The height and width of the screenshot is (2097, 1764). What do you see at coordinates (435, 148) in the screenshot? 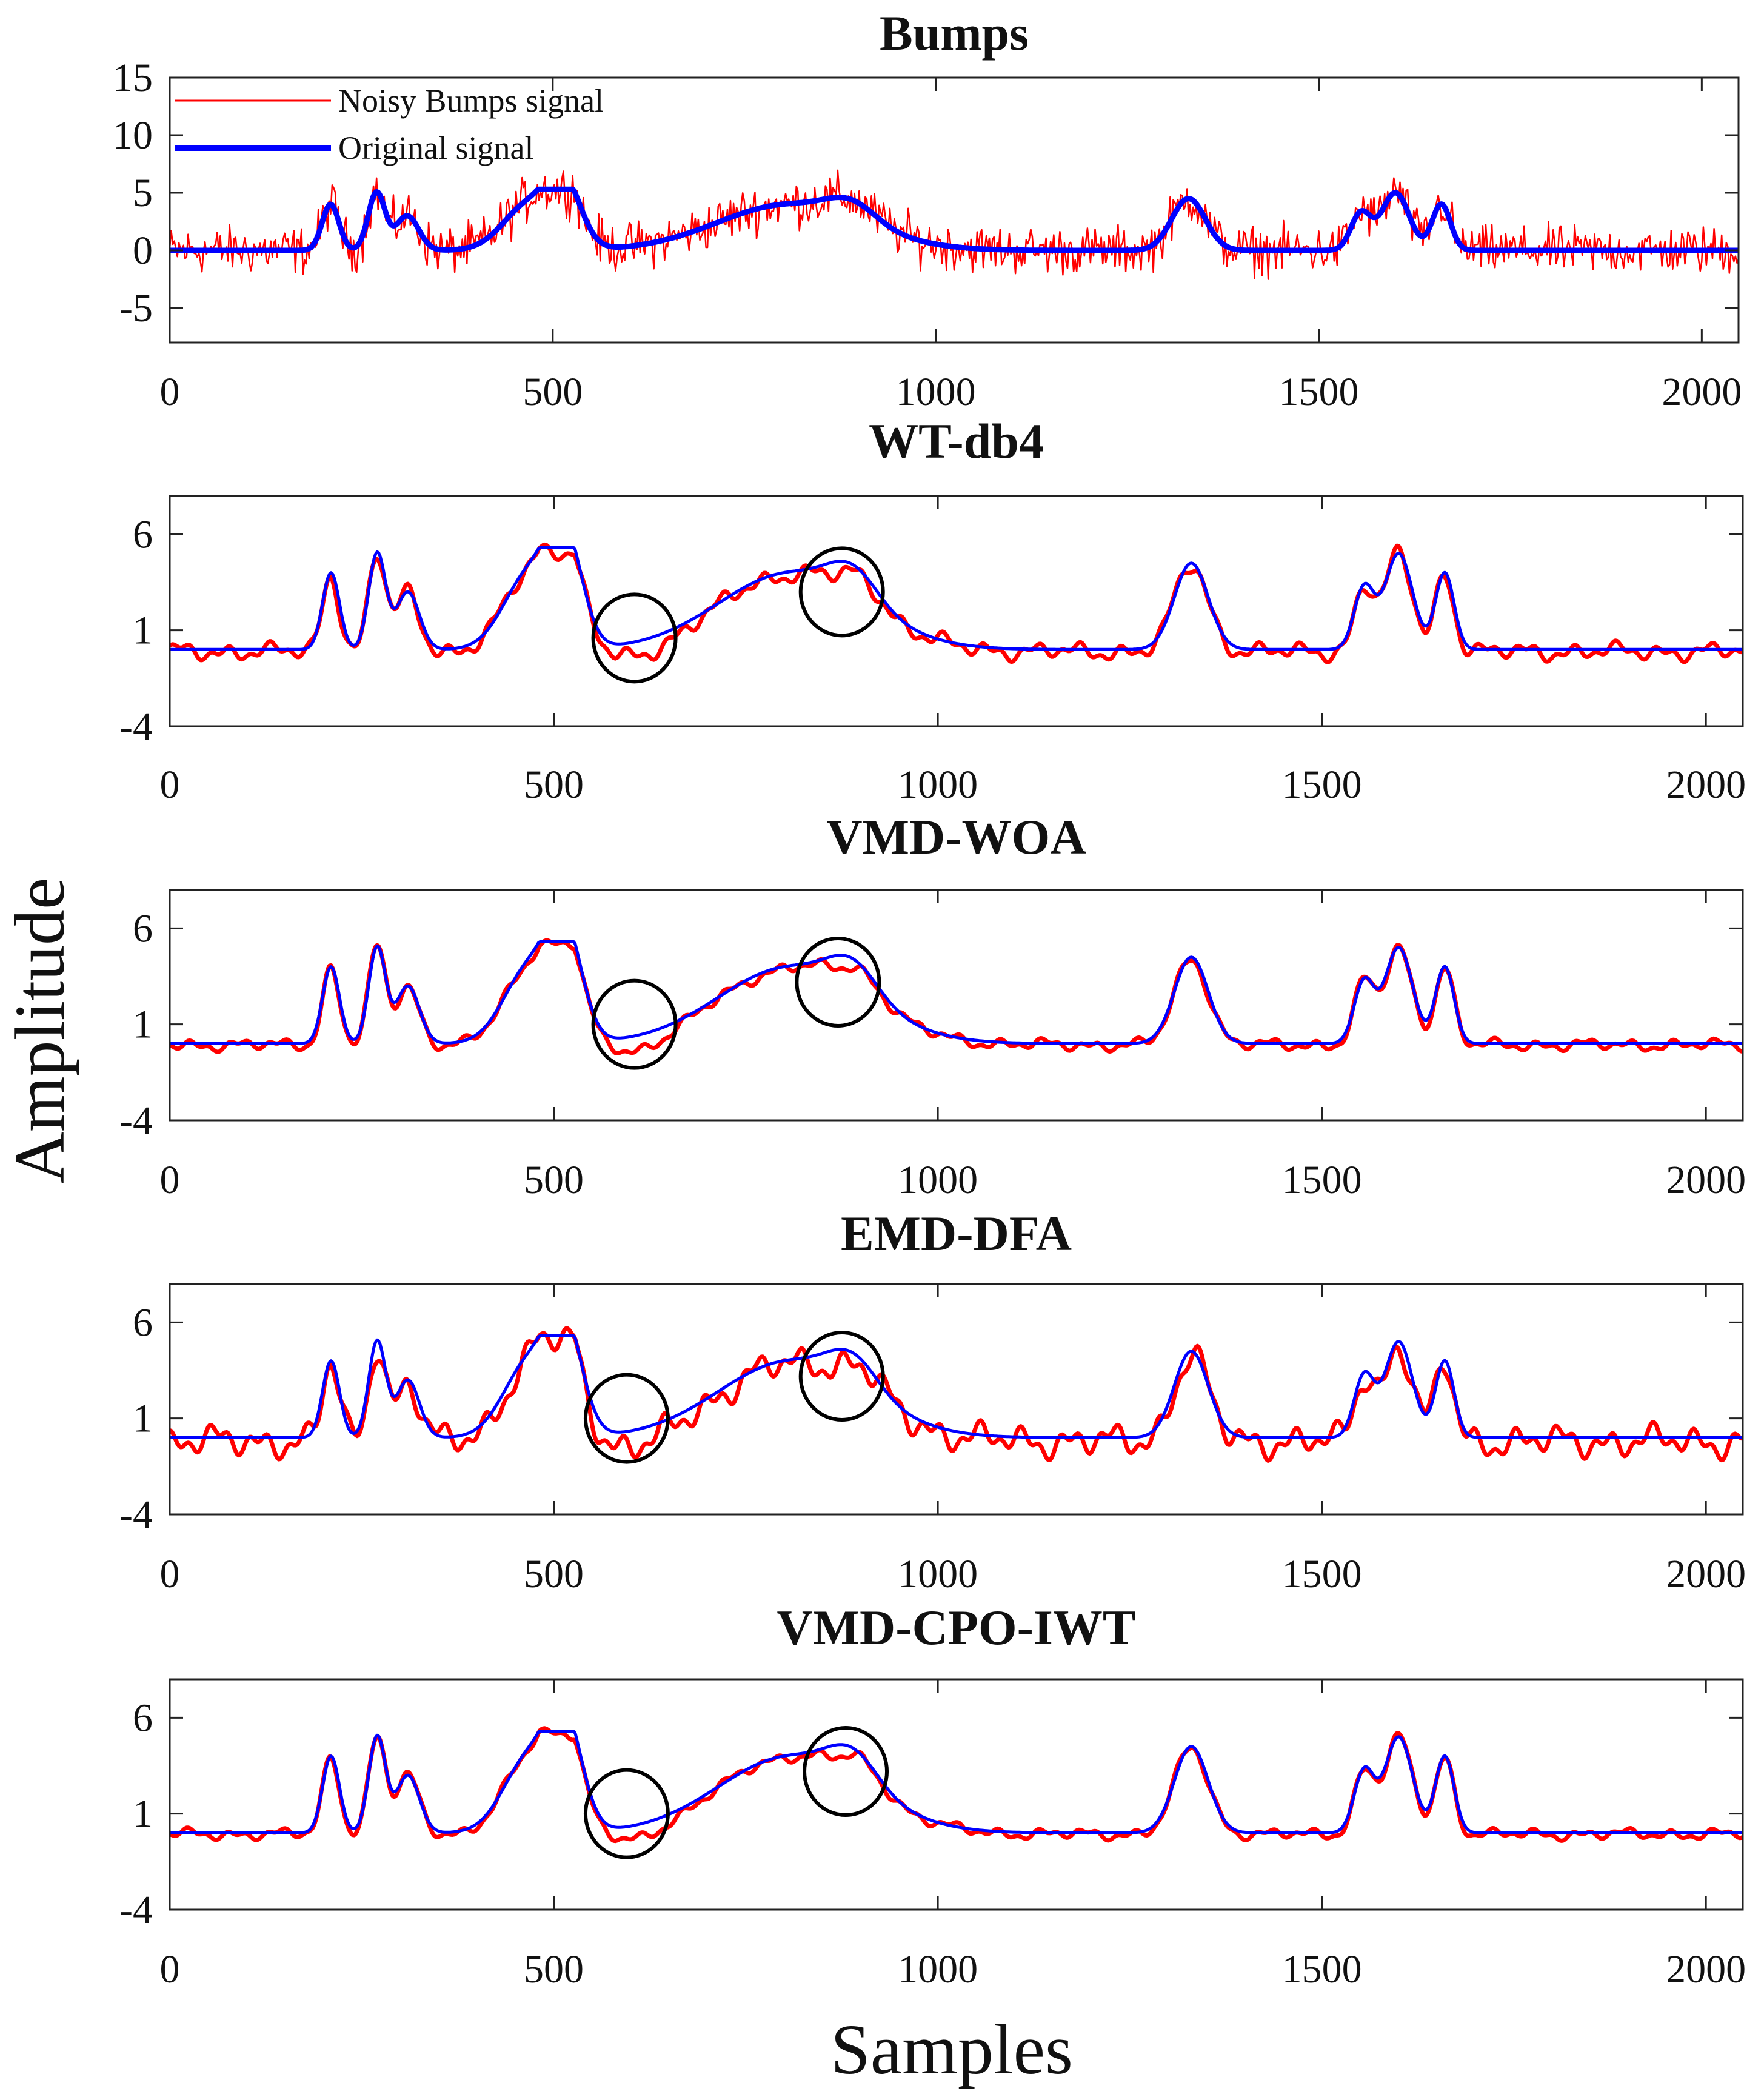
I see `legend-label: Original signal` at bounding box center [435, 148].